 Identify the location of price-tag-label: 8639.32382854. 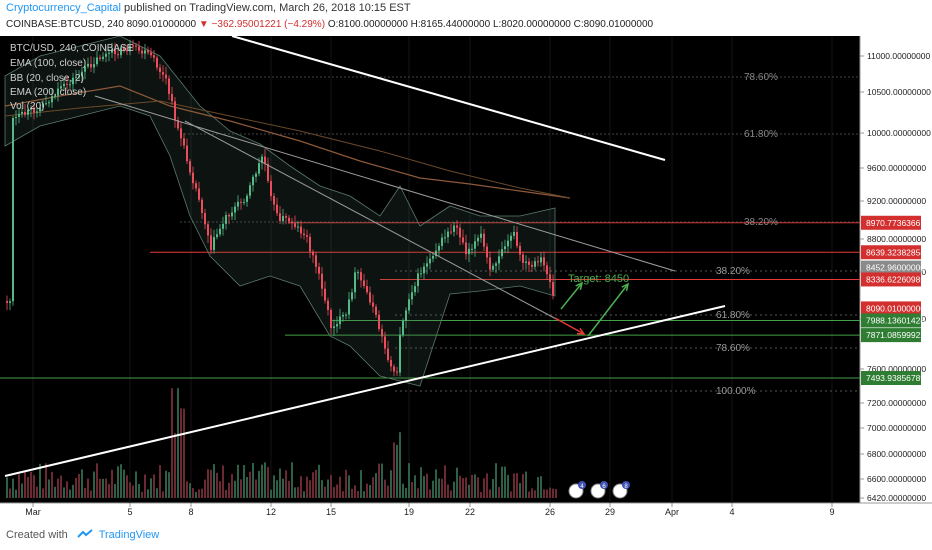
(895, 252).